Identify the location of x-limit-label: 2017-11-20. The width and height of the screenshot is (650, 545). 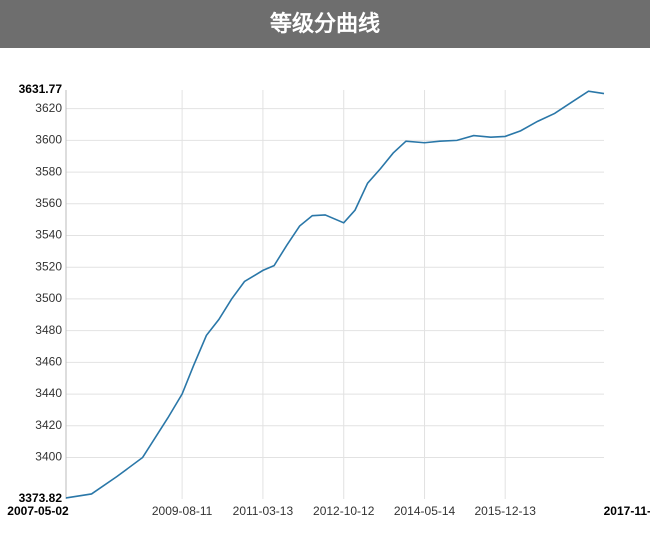
(627, 511).